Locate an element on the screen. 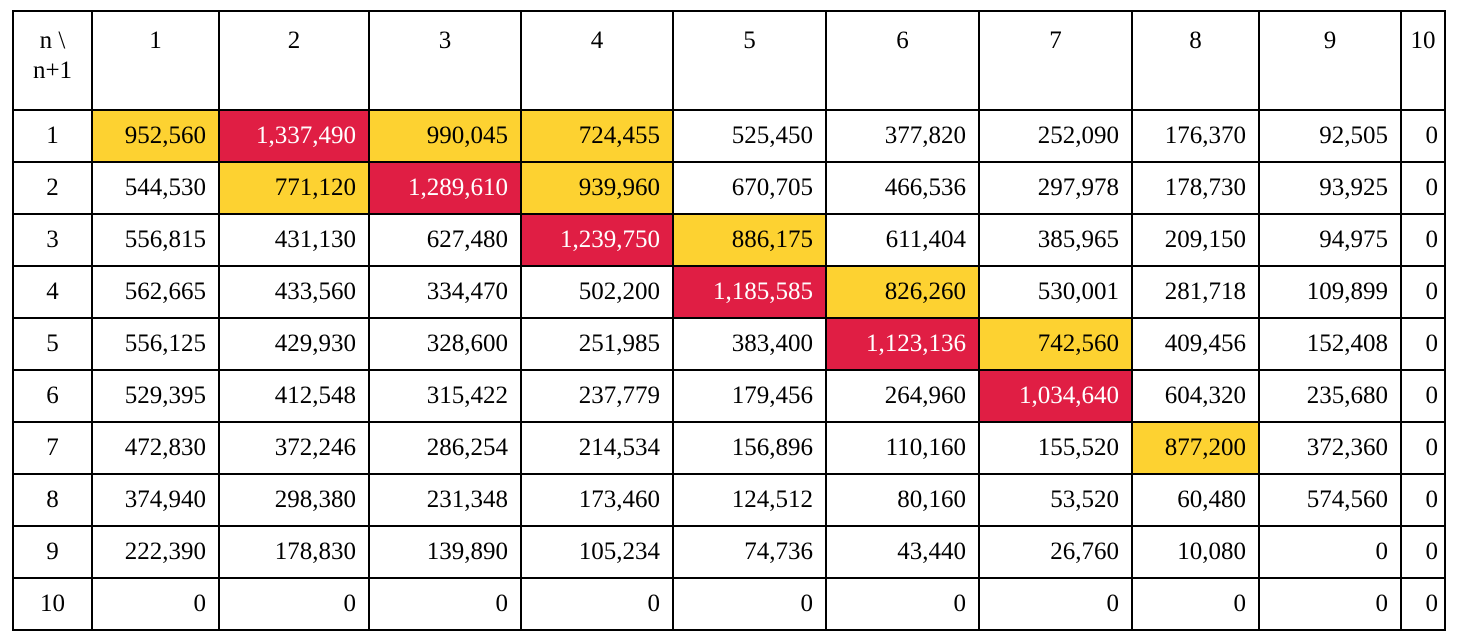 This screenshot has height=634, width=1468. table-cell: 529,395 is located at coordinates (155, 396).